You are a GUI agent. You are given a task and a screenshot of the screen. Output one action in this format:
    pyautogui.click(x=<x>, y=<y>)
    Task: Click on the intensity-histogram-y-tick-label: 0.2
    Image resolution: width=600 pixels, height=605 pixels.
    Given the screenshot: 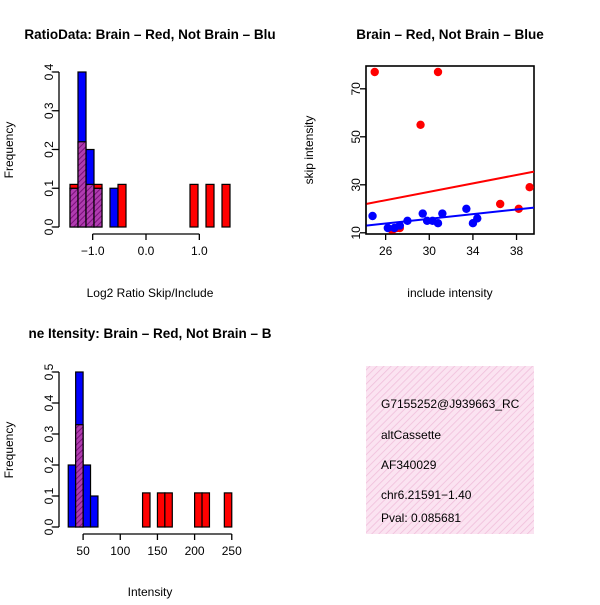 What is the action you would take?
    pyautogui.click(x=49, y=464)
    